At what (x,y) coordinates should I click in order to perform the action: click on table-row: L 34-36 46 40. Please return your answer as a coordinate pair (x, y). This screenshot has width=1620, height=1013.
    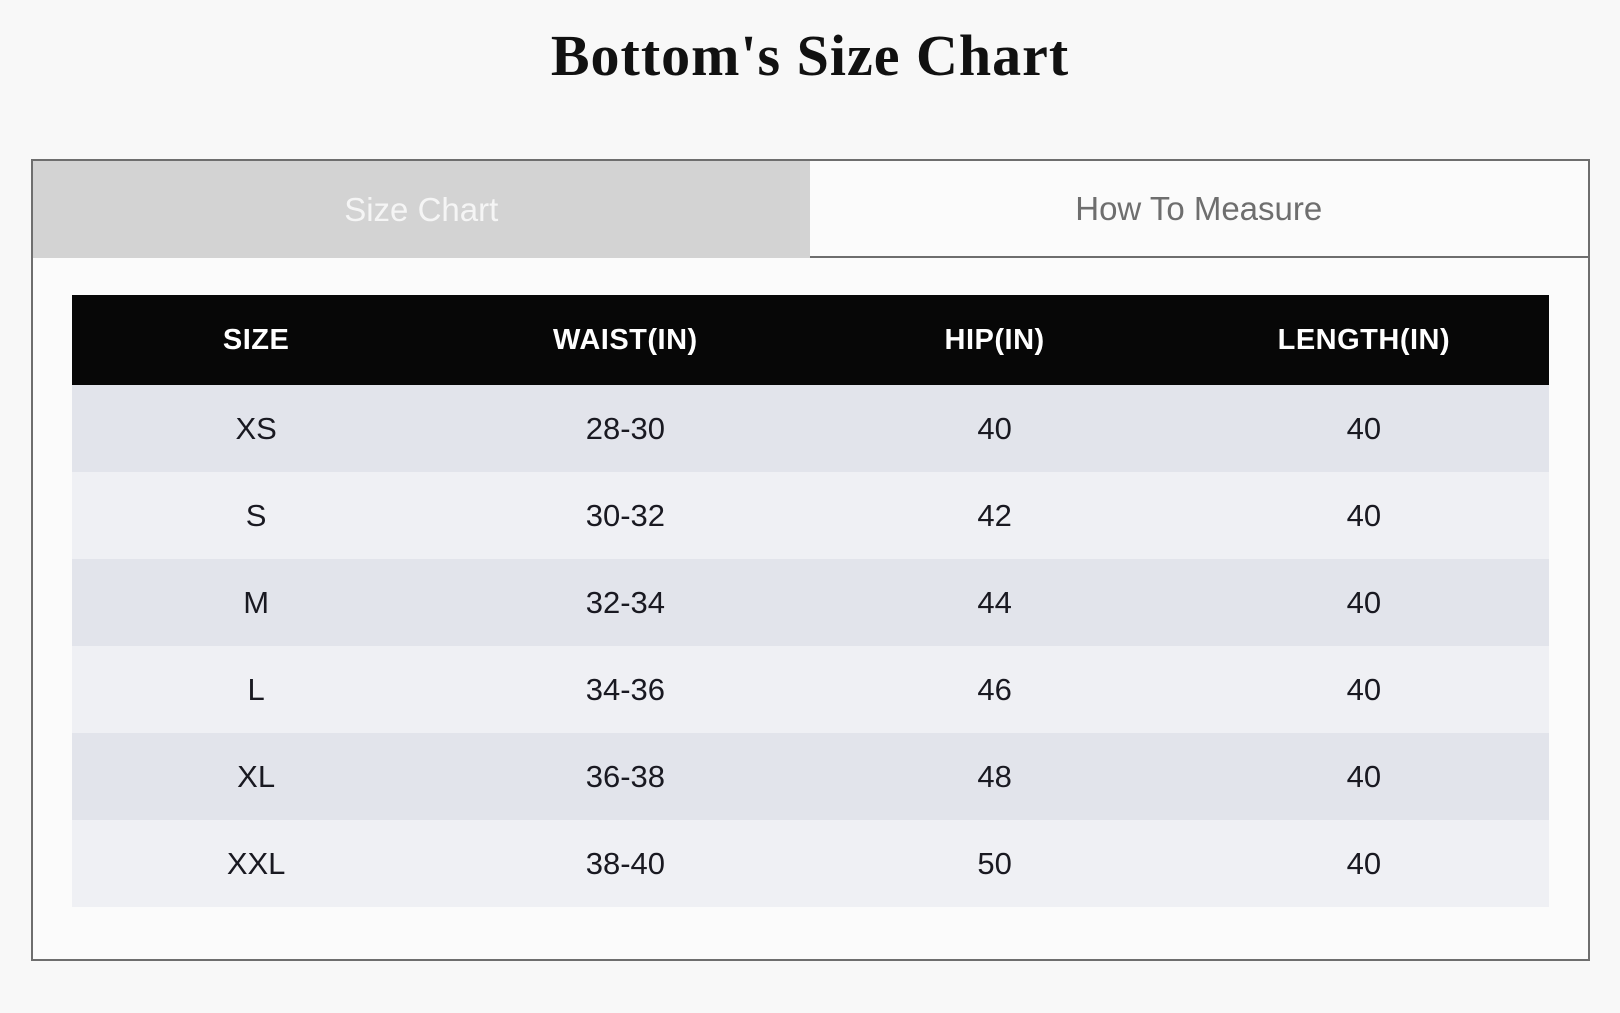
    Looking at the image, I should click on (810, 689).